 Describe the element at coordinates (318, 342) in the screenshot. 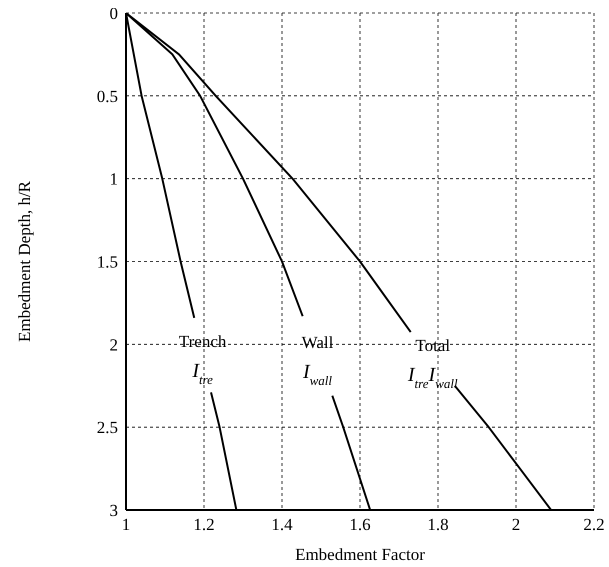

I see `series-label: Wall` at that location.